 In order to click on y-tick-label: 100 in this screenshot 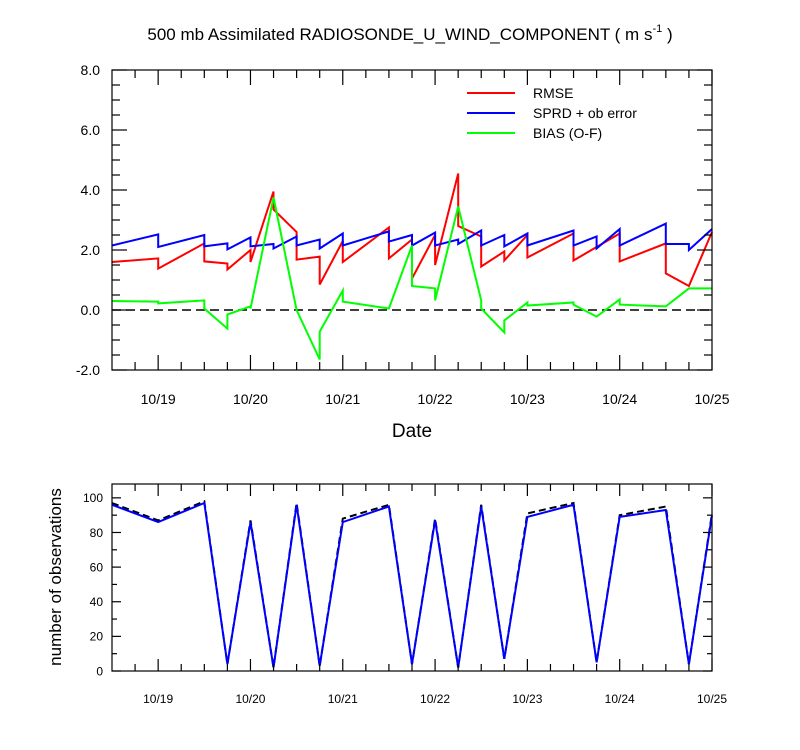, I will do `click(93, 498)`.